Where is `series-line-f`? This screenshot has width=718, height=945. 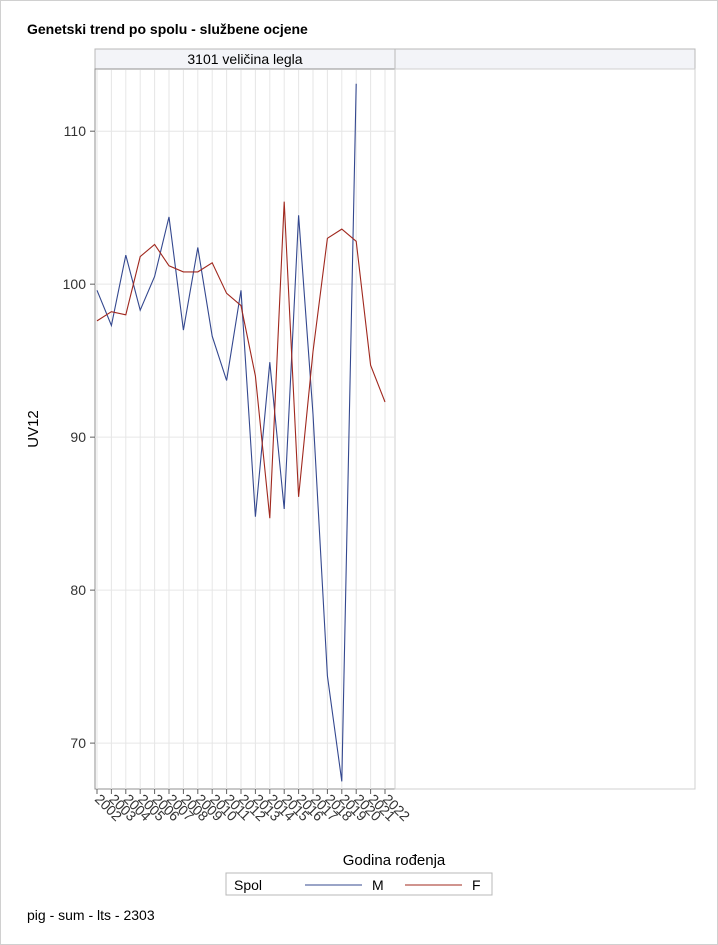
series-line-f is located at coordinates (241, 360).